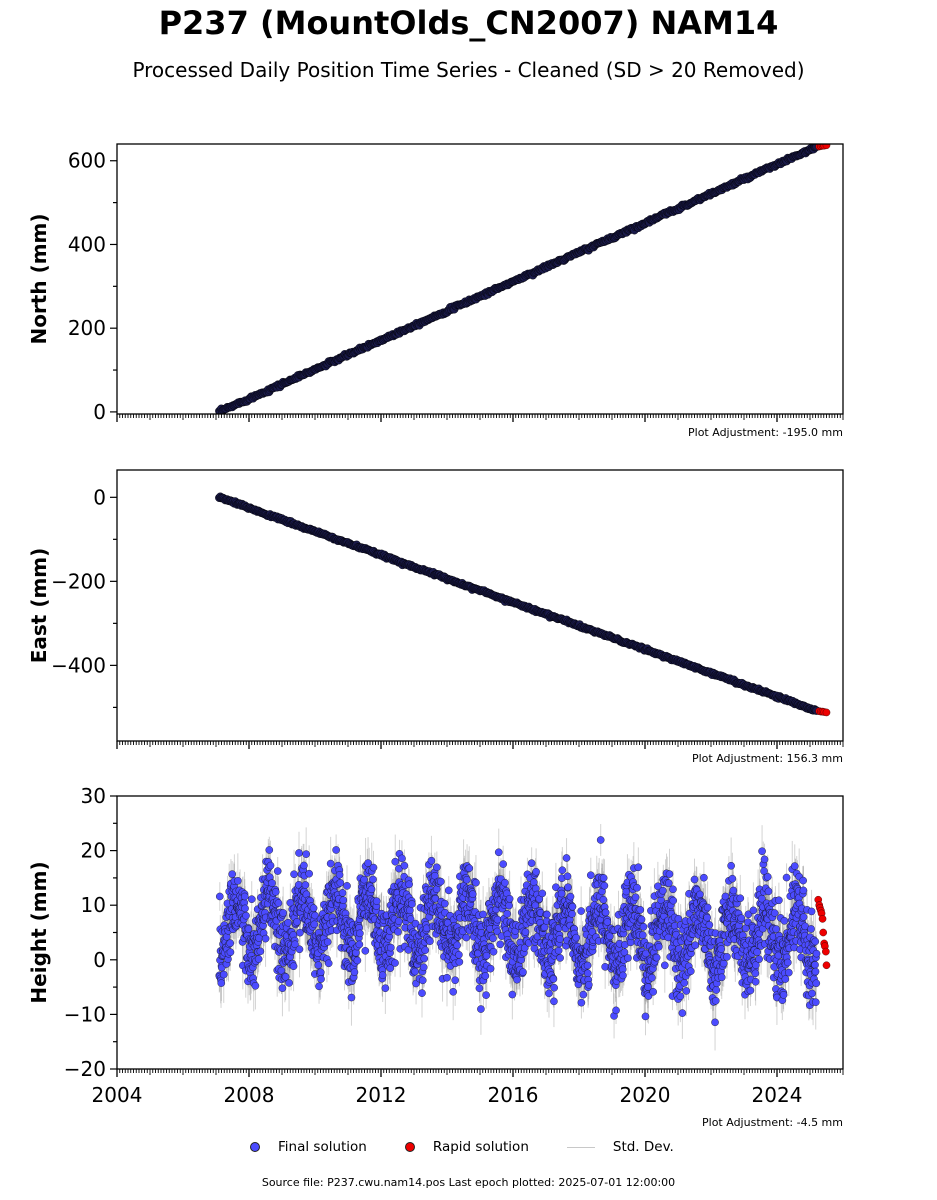 Image resolution: width=937 pixels, height=1200 pixels. What do you see at coordinates (39, 606) in the screenshot?
I see `y-axis-label: East (mm)` at bounding box center [39, 606].